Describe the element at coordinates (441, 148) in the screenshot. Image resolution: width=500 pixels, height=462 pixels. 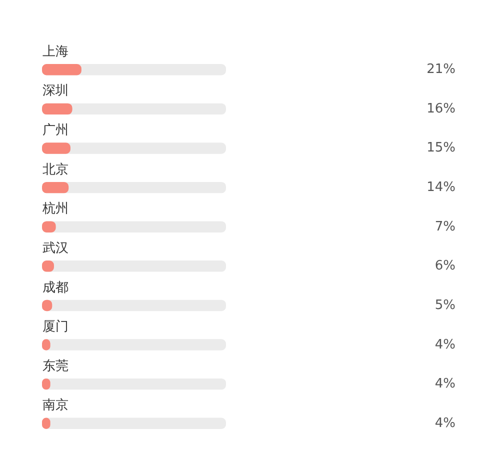
I see `data-label: 15%` at that location.